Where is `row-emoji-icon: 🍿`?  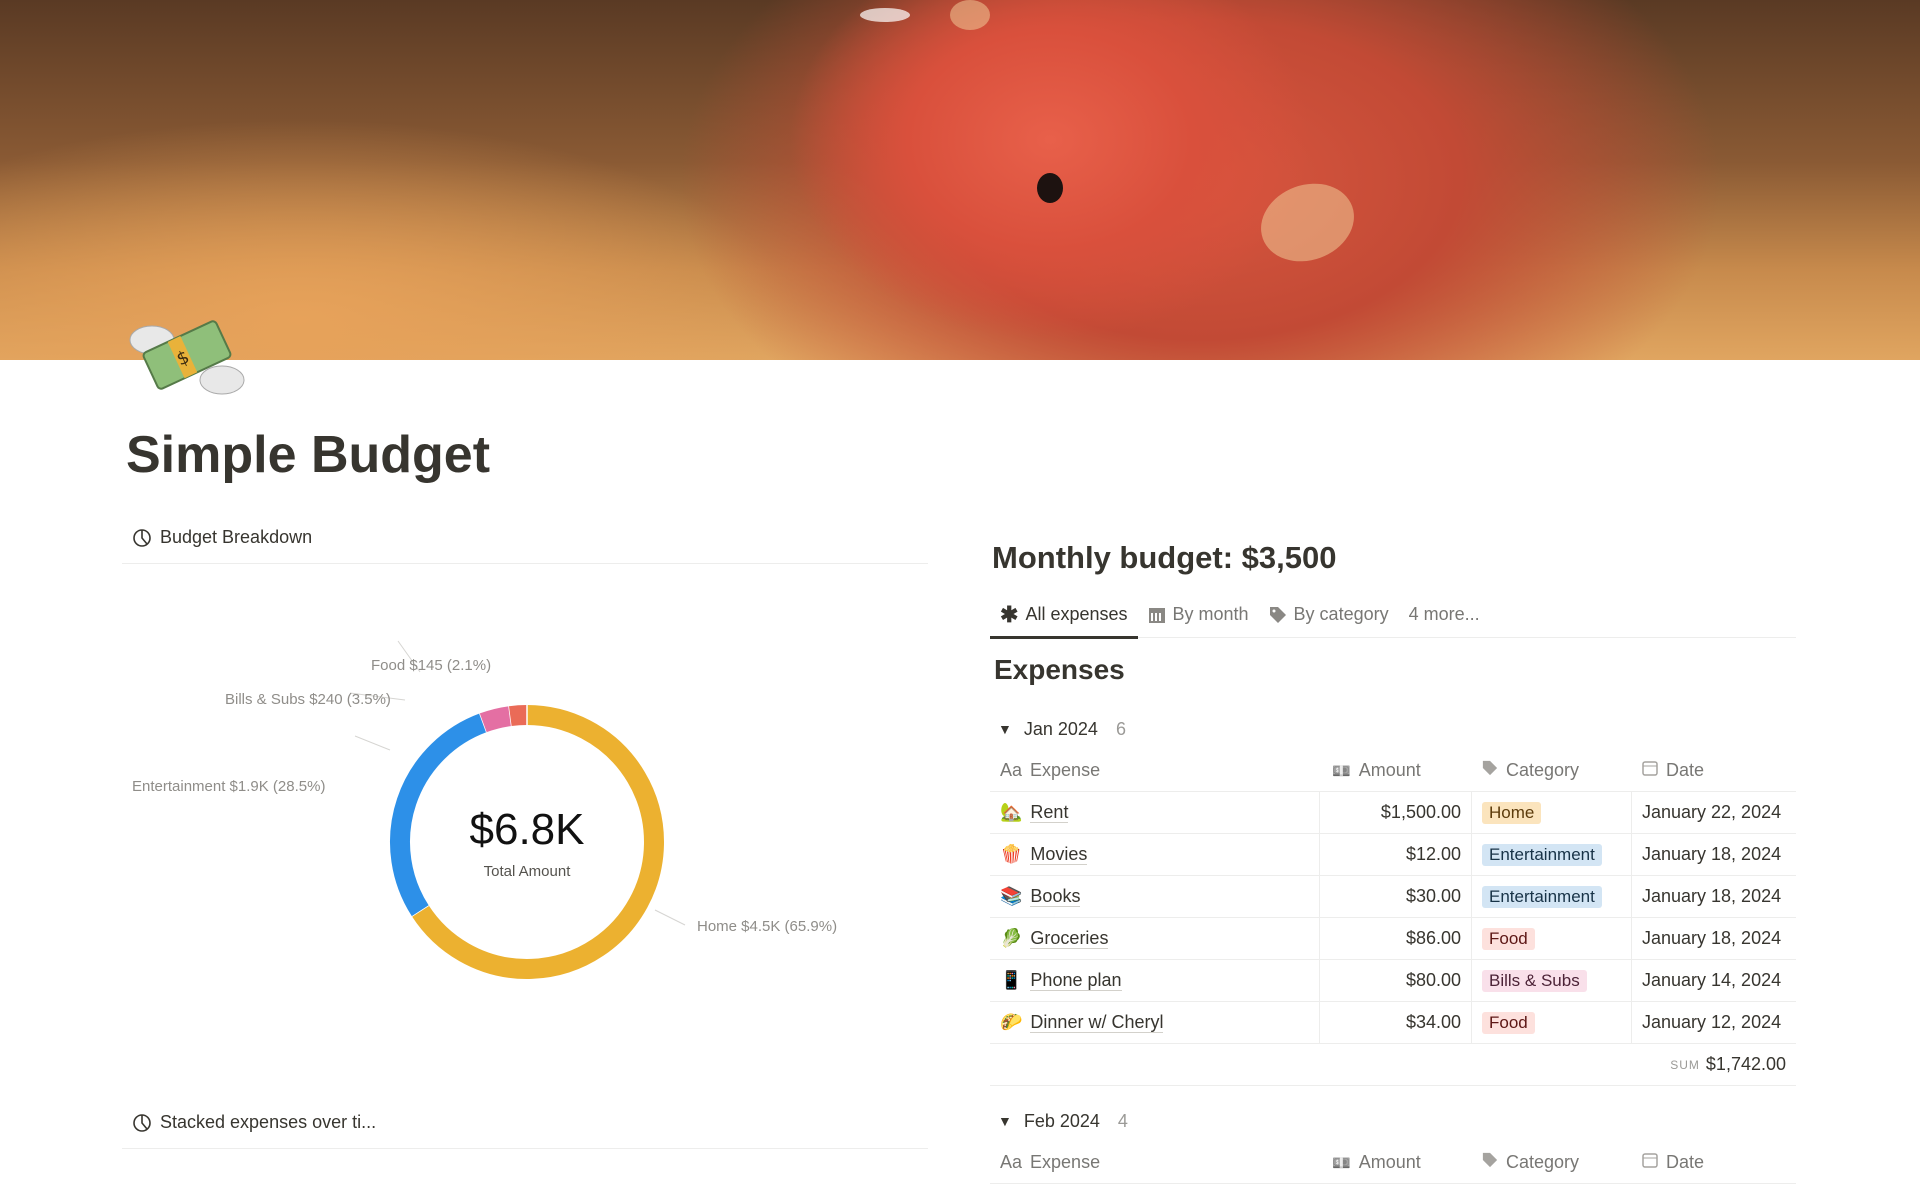 row-emoji-icon: 🍿 is located at coordinates (1011, 854).